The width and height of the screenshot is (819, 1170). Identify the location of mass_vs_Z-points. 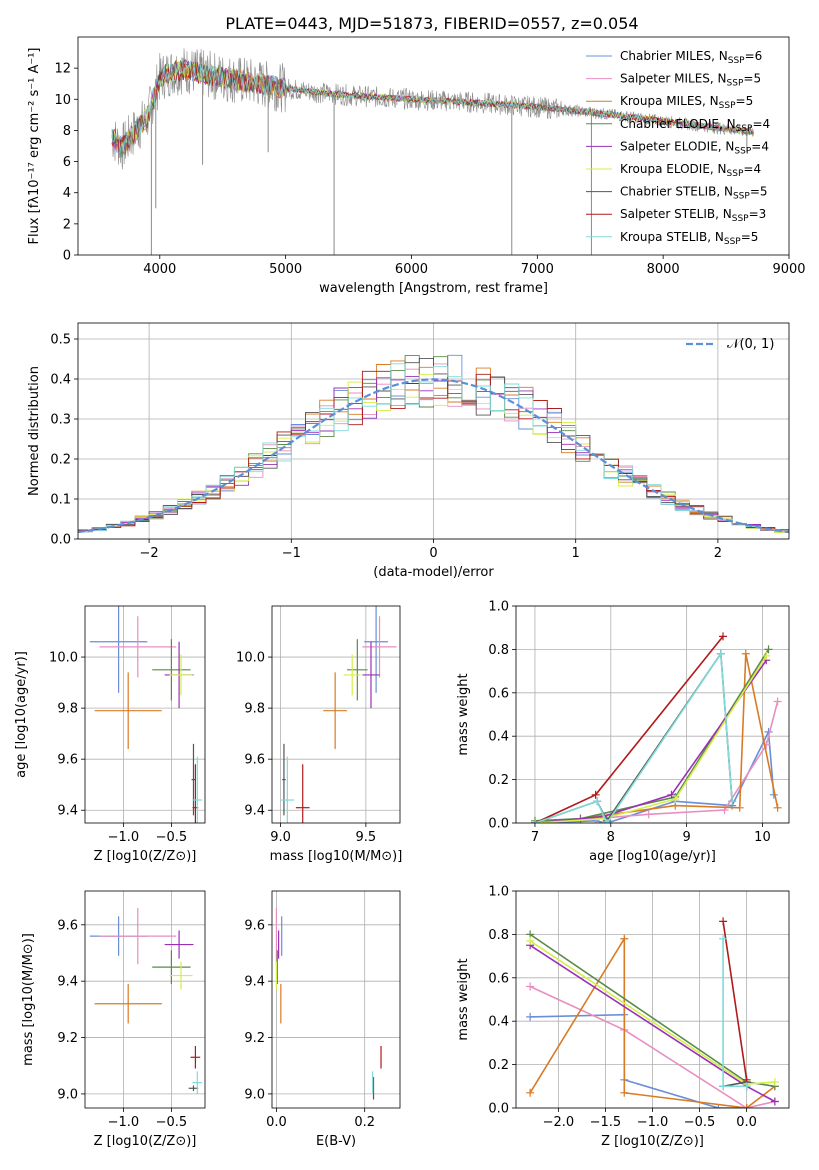
(146, 1000).